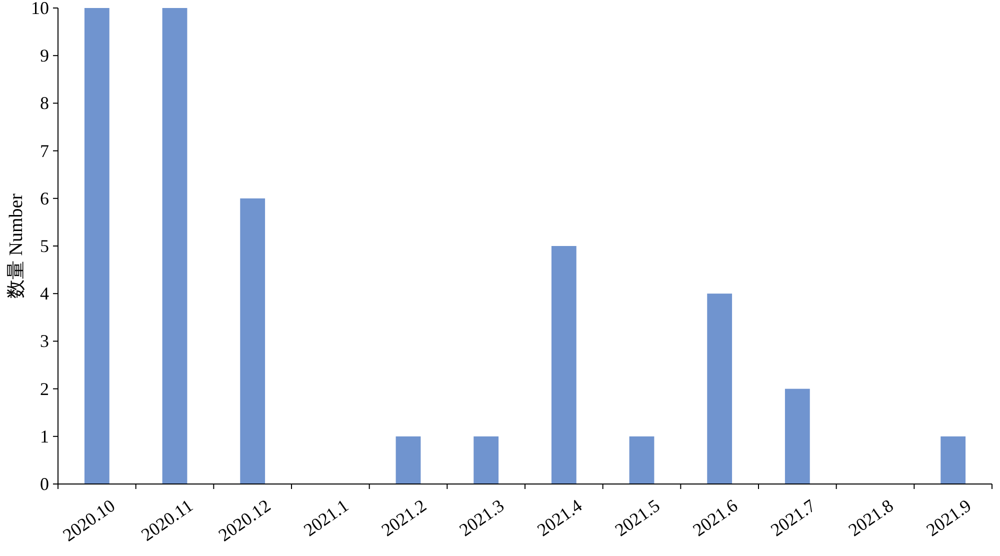 Image resolution: width=1000 pixels, height=556 pixels. I want to click on y-axis-title: 数量 Number, so click(16, 245).